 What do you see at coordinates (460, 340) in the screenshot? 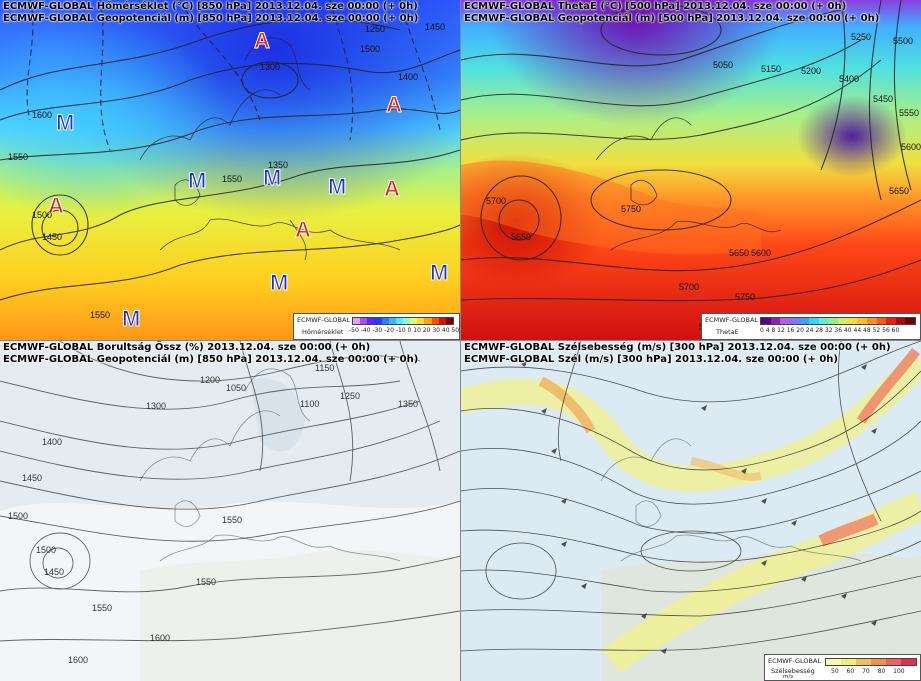
I see `panel-divider-horizontal` at bounding box center [460, 340].